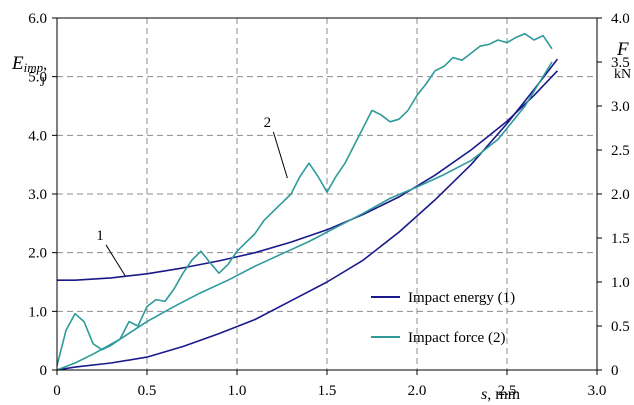 This screenshot has height=405, width=634. What do you see at coordinates (37, 136) in the screenshot?
I see `y-left-tick-label: 4.0` at bounding box center [37, 136].